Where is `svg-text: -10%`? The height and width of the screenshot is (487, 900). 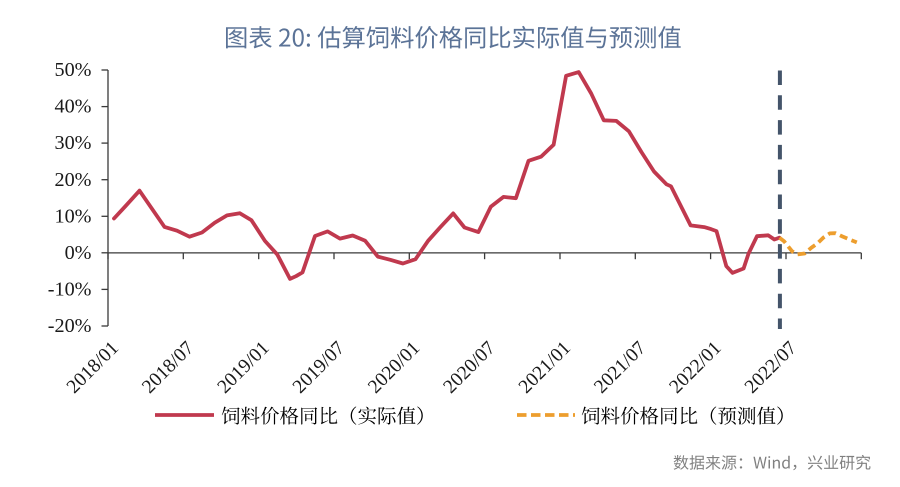
svg-text: -10% is located at coordinates (70, 290).